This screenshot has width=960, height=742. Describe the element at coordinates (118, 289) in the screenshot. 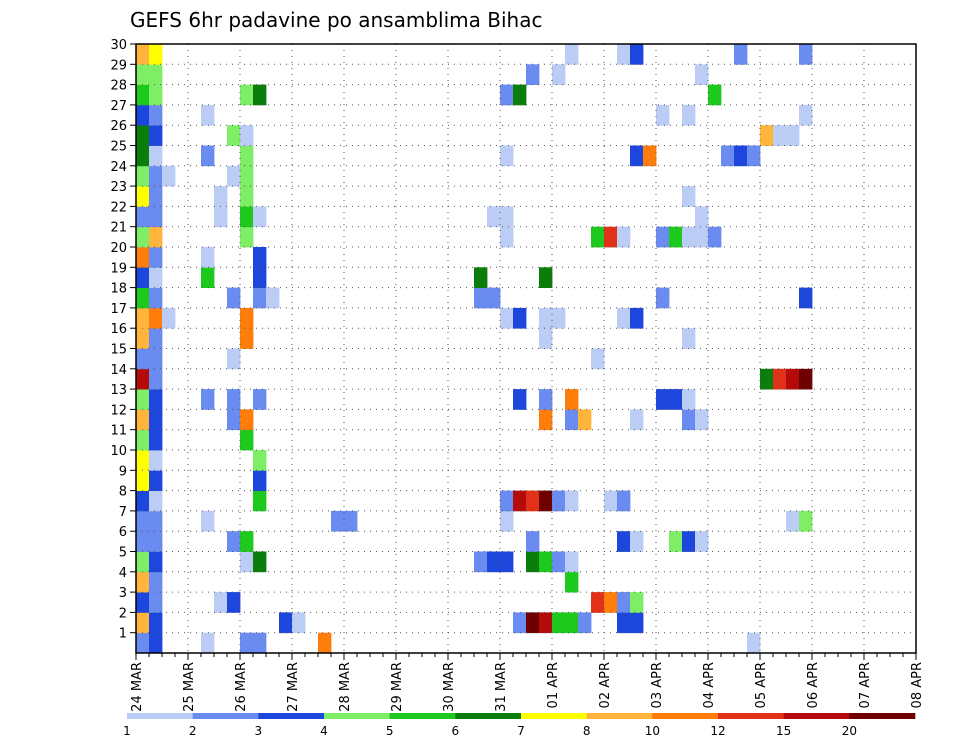

I see `y-tick-label: 18` at that location.